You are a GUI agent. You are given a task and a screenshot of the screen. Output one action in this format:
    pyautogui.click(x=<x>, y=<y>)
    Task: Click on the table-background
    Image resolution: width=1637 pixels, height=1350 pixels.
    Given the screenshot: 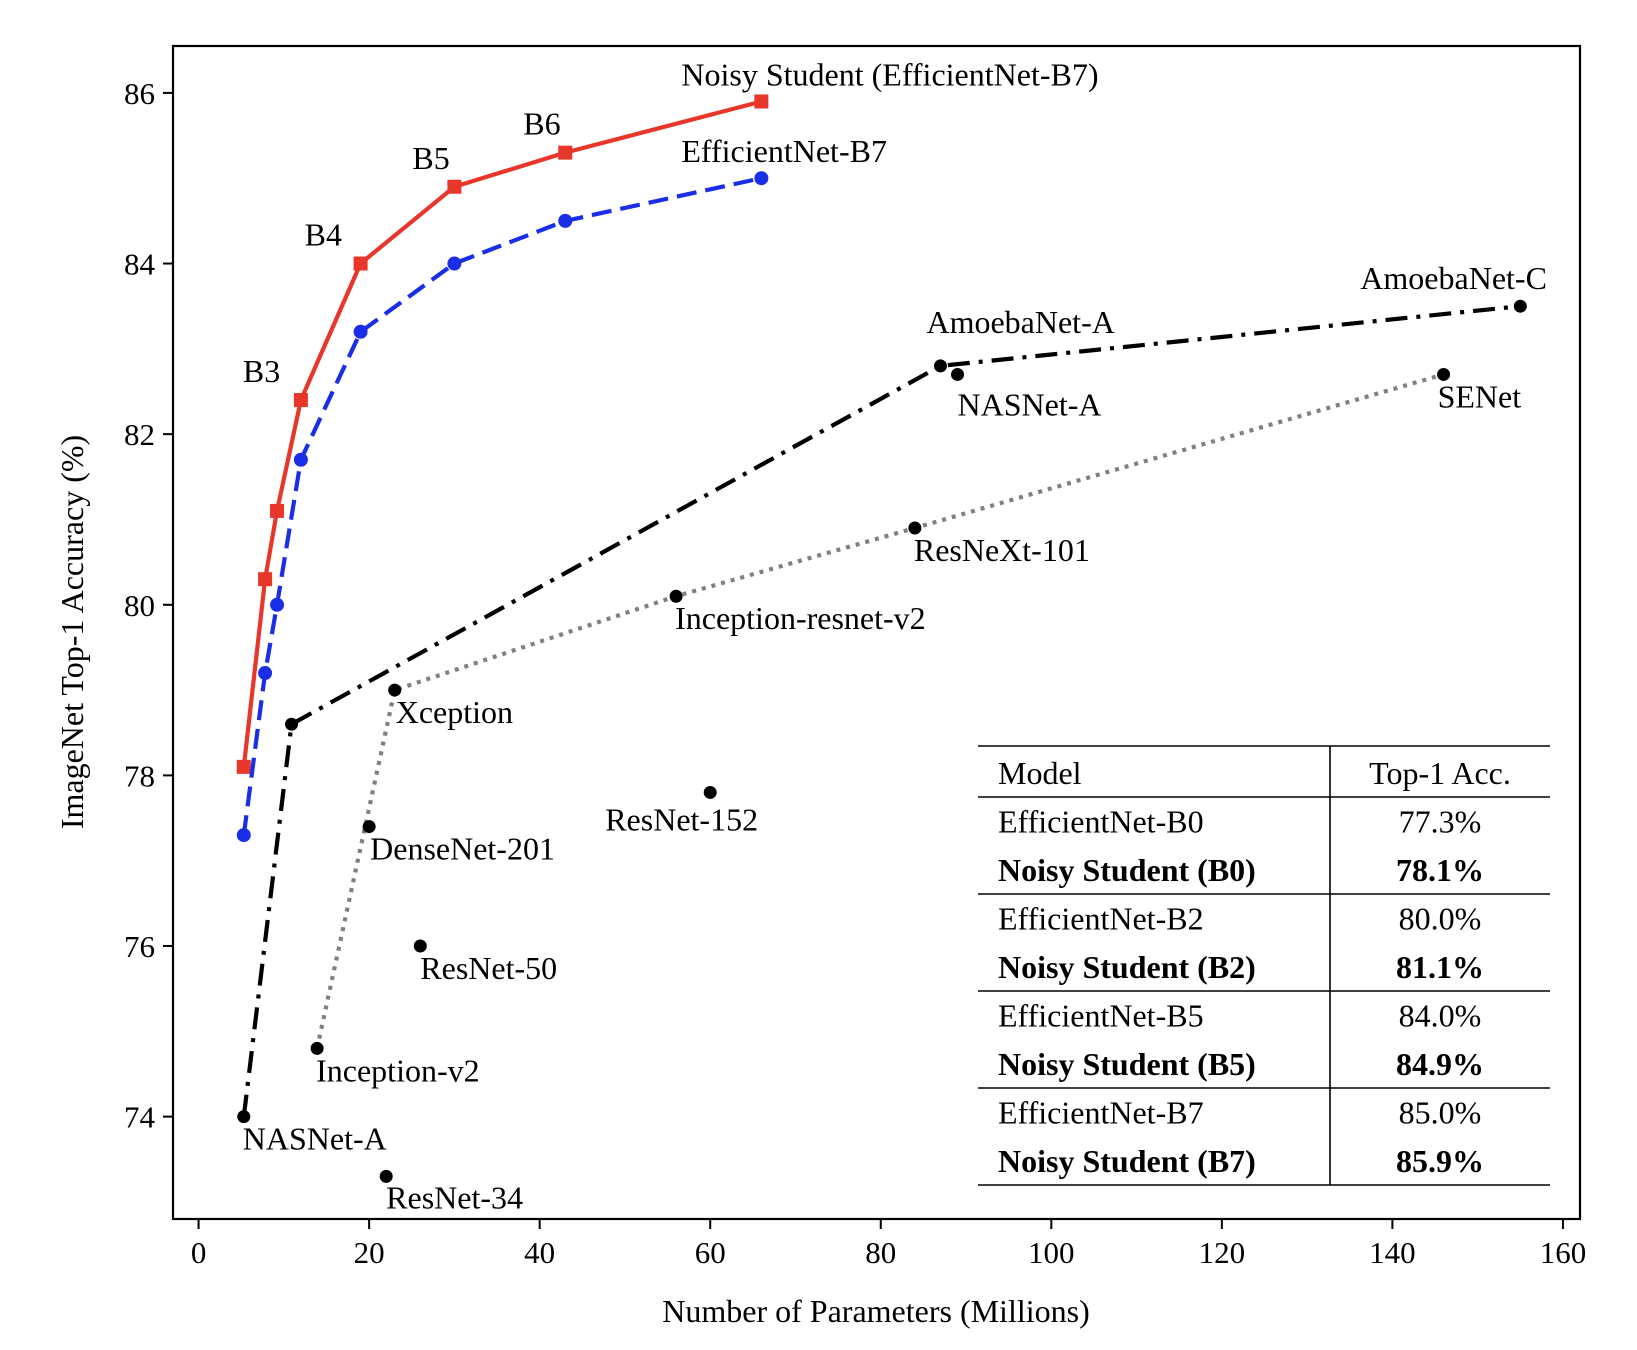 What is the action you would take?
    pyautogui.click(x=1264, y=965)
    